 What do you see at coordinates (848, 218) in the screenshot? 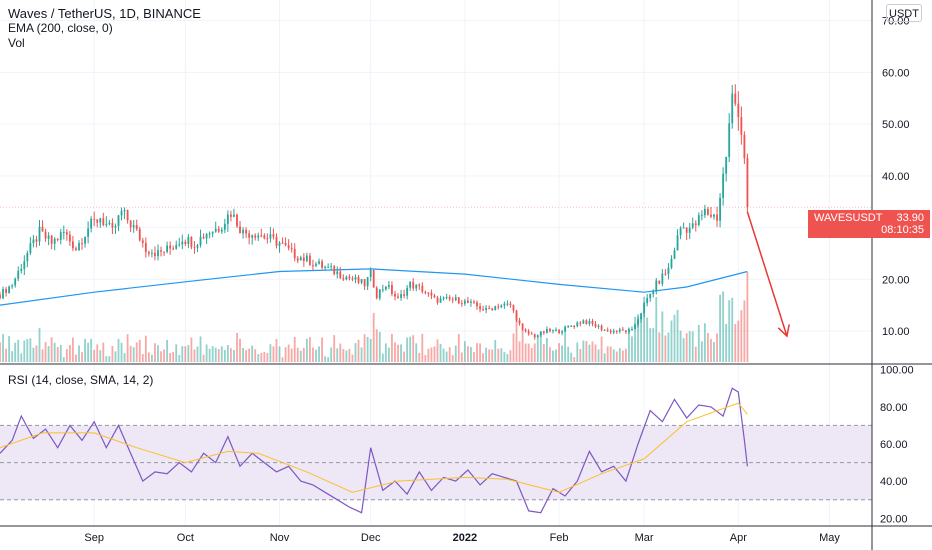
I see `symbol-label: WAVESUSDT` at bounding box center [848, 218].